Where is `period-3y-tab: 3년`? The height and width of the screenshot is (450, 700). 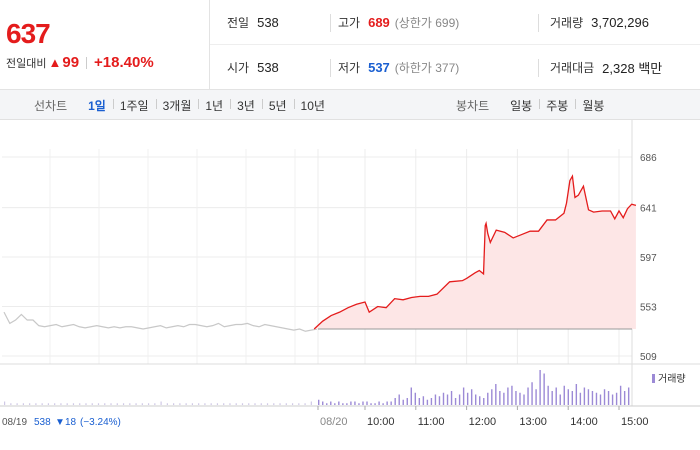
period-3y-tab: 3년 is located at coordinates (246, 105).